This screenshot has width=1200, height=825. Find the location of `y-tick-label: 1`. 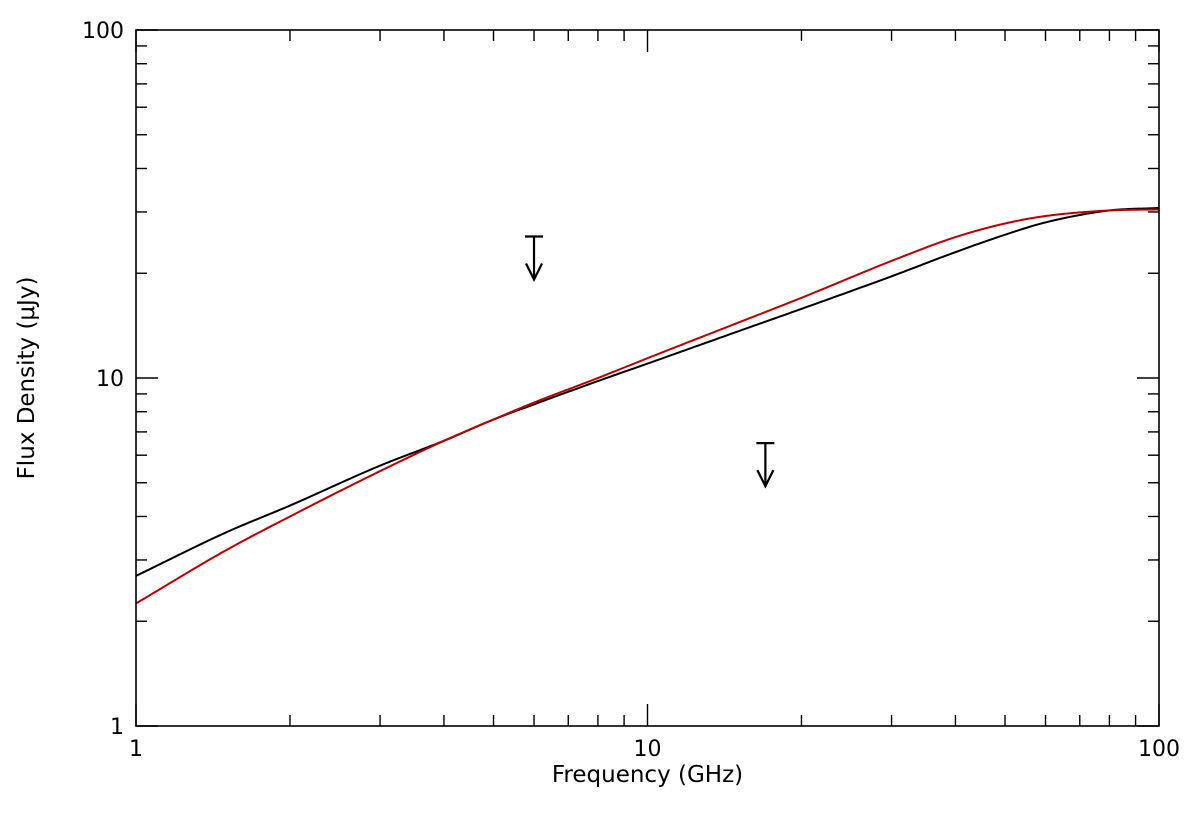

y-tick-label: 1 is located at coordinates (117, 727).